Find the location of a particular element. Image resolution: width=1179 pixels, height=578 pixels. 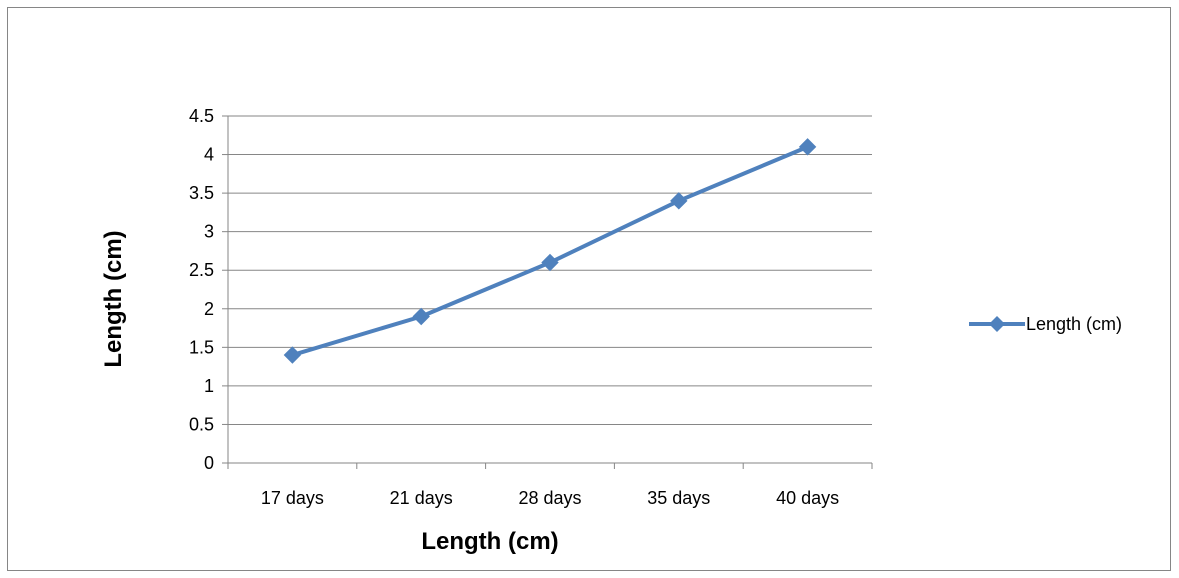

y-tick-label: 2.5 is located at coordinates (201, 270).